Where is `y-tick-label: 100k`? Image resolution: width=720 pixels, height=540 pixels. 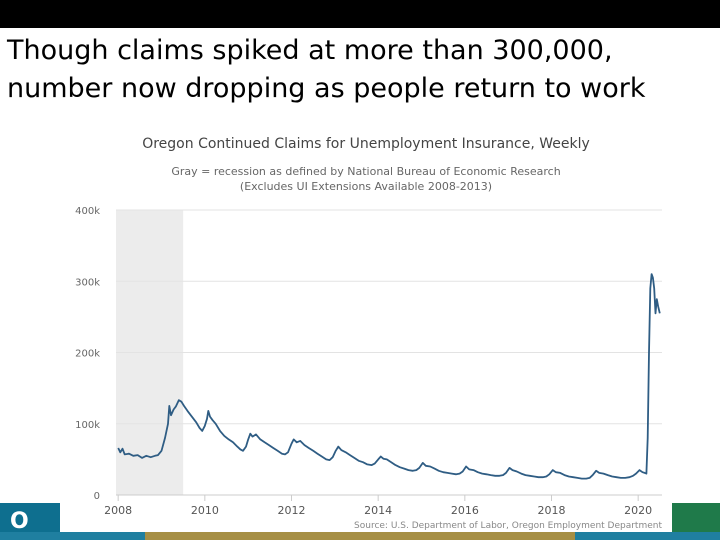
y-tick-label: 100k is located at coordinates (87, 425).